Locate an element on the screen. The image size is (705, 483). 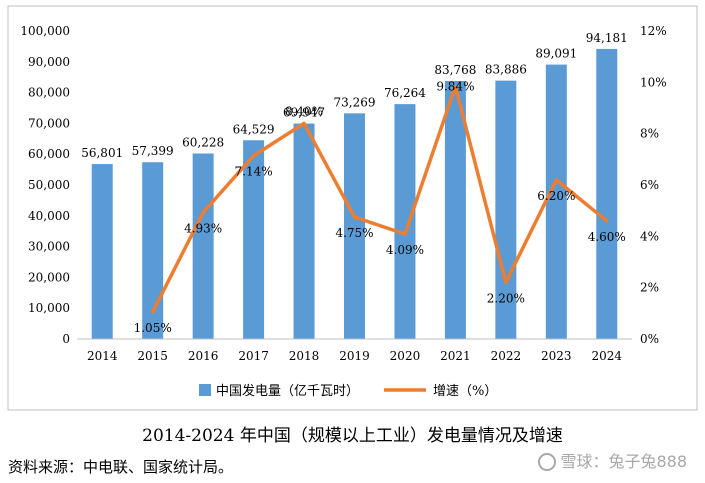
bar-value-label: 89,091 is located at coordinates (556, 54).